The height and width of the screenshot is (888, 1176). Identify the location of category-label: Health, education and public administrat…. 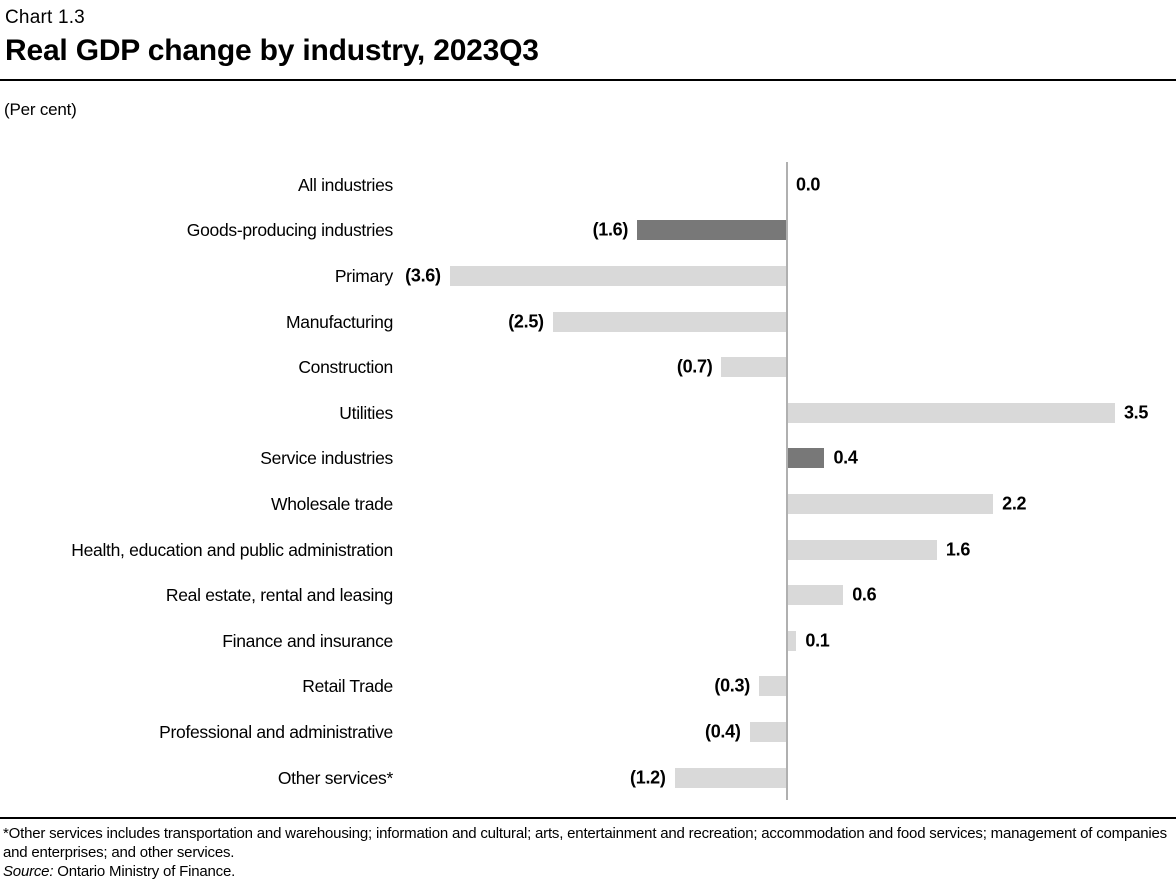
(232, 549).